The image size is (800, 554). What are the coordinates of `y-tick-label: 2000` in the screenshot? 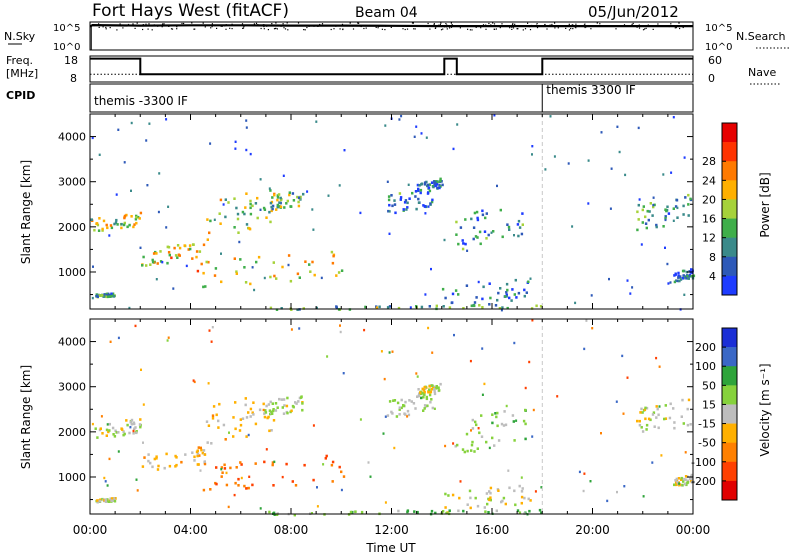 It's located at (72, 227).